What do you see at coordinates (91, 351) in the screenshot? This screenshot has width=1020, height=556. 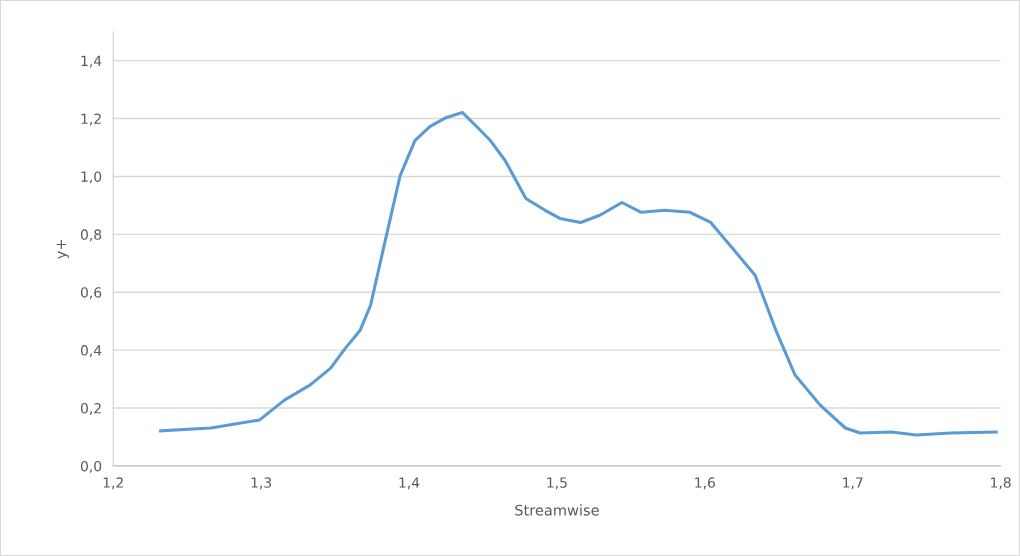 I see `y-tick-label: 0,4` at bounding box center [91, 351].